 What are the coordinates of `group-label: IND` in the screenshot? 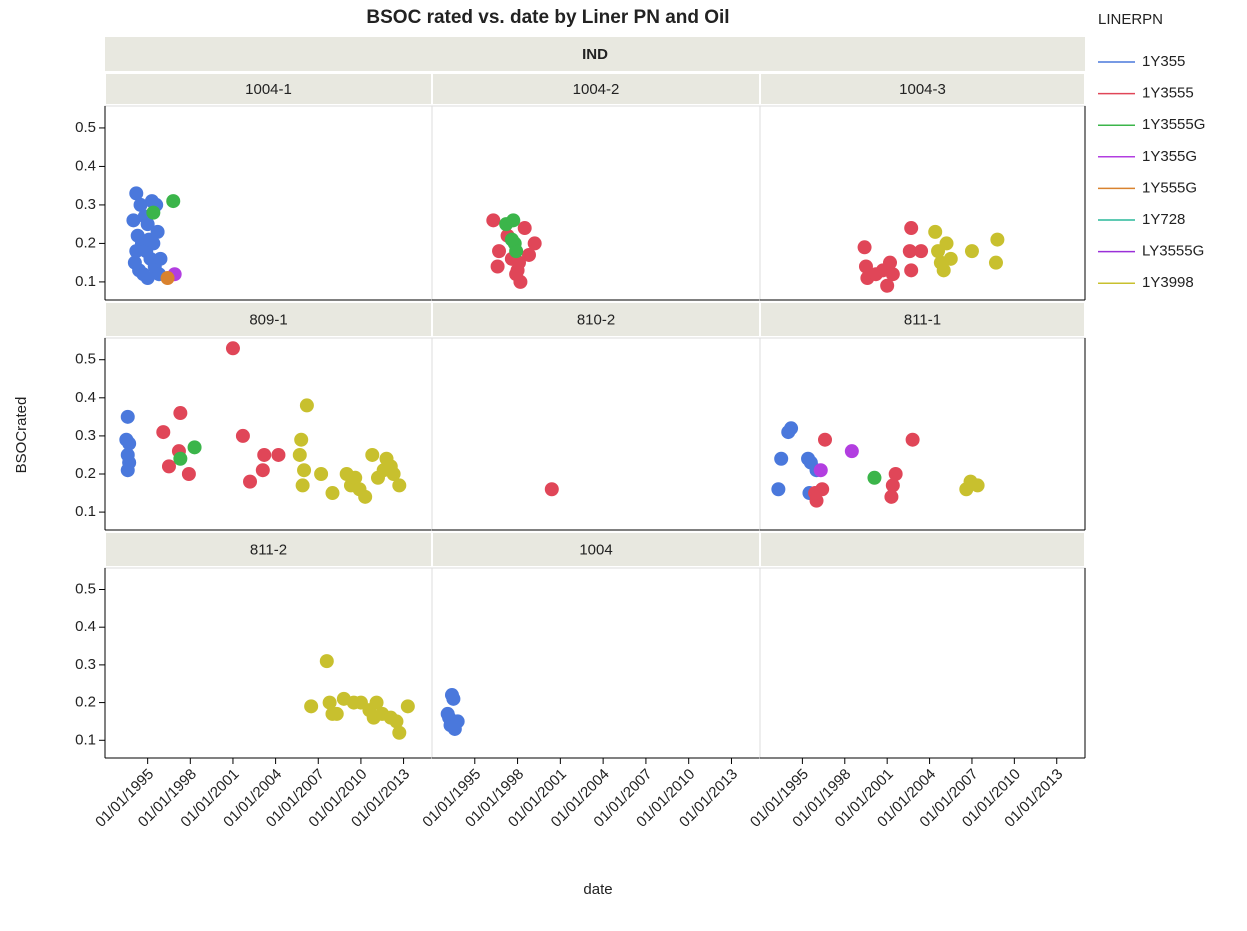 It's located at (595, 54).